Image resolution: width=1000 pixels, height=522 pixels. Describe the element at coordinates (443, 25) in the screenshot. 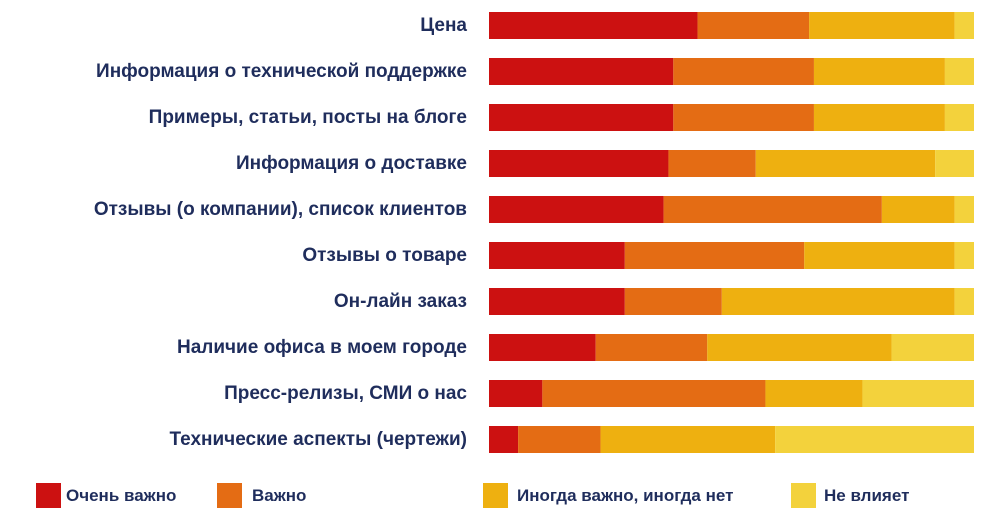

I see `category-label: Цена` at that location.